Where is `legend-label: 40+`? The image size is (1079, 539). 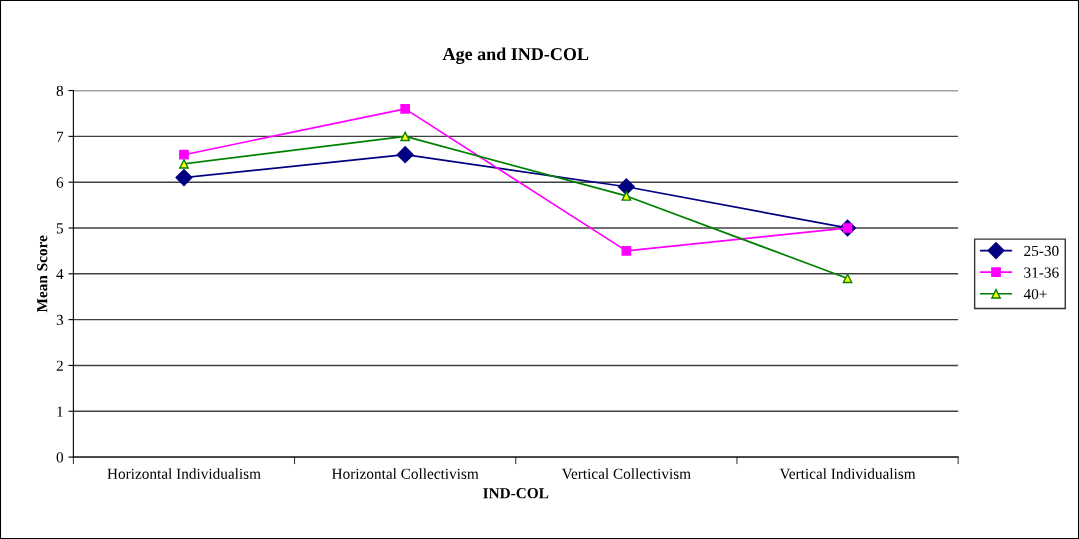
legend-label: 40+ is located at coordinates (1035, 294).